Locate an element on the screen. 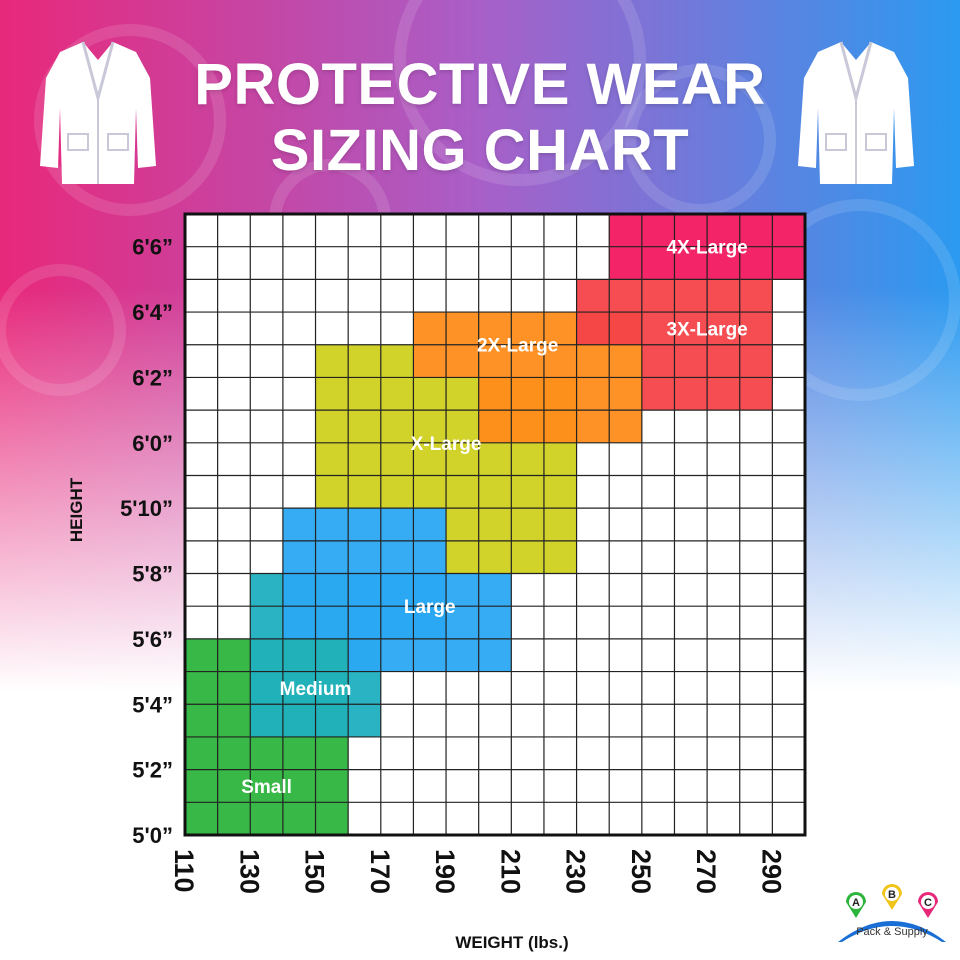  logo-letter: C is located at coordinates (928, 903).